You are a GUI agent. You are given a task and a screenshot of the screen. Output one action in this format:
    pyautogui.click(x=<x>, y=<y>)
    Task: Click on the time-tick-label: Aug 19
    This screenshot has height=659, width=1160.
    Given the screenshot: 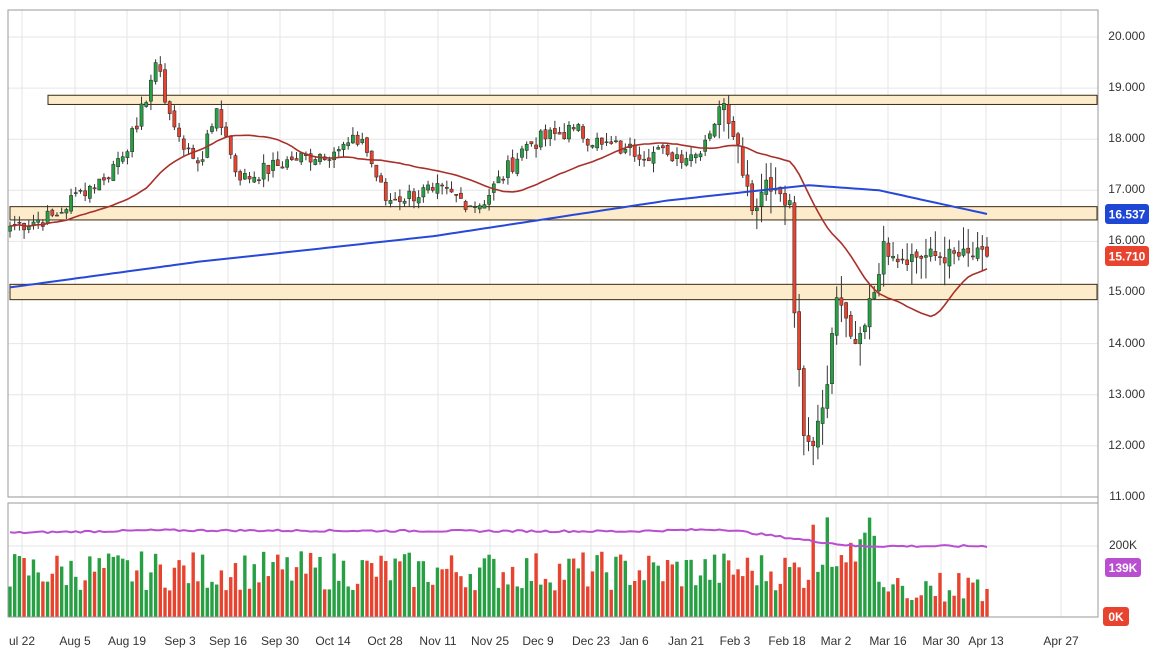 What is the action you would take?
    pyautogui.click(x=127, y=641)
    